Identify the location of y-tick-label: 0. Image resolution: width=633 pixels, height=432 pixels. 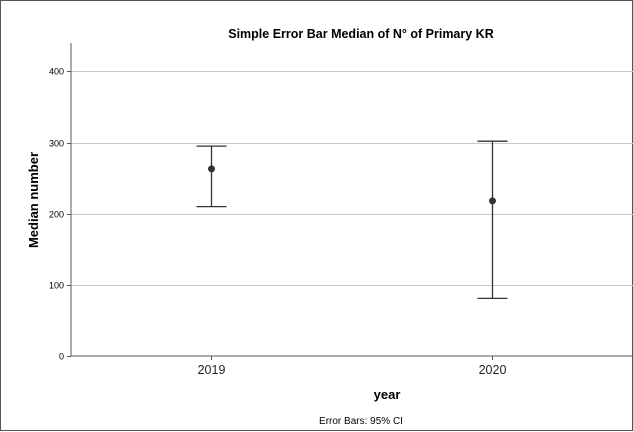
(61, 357).